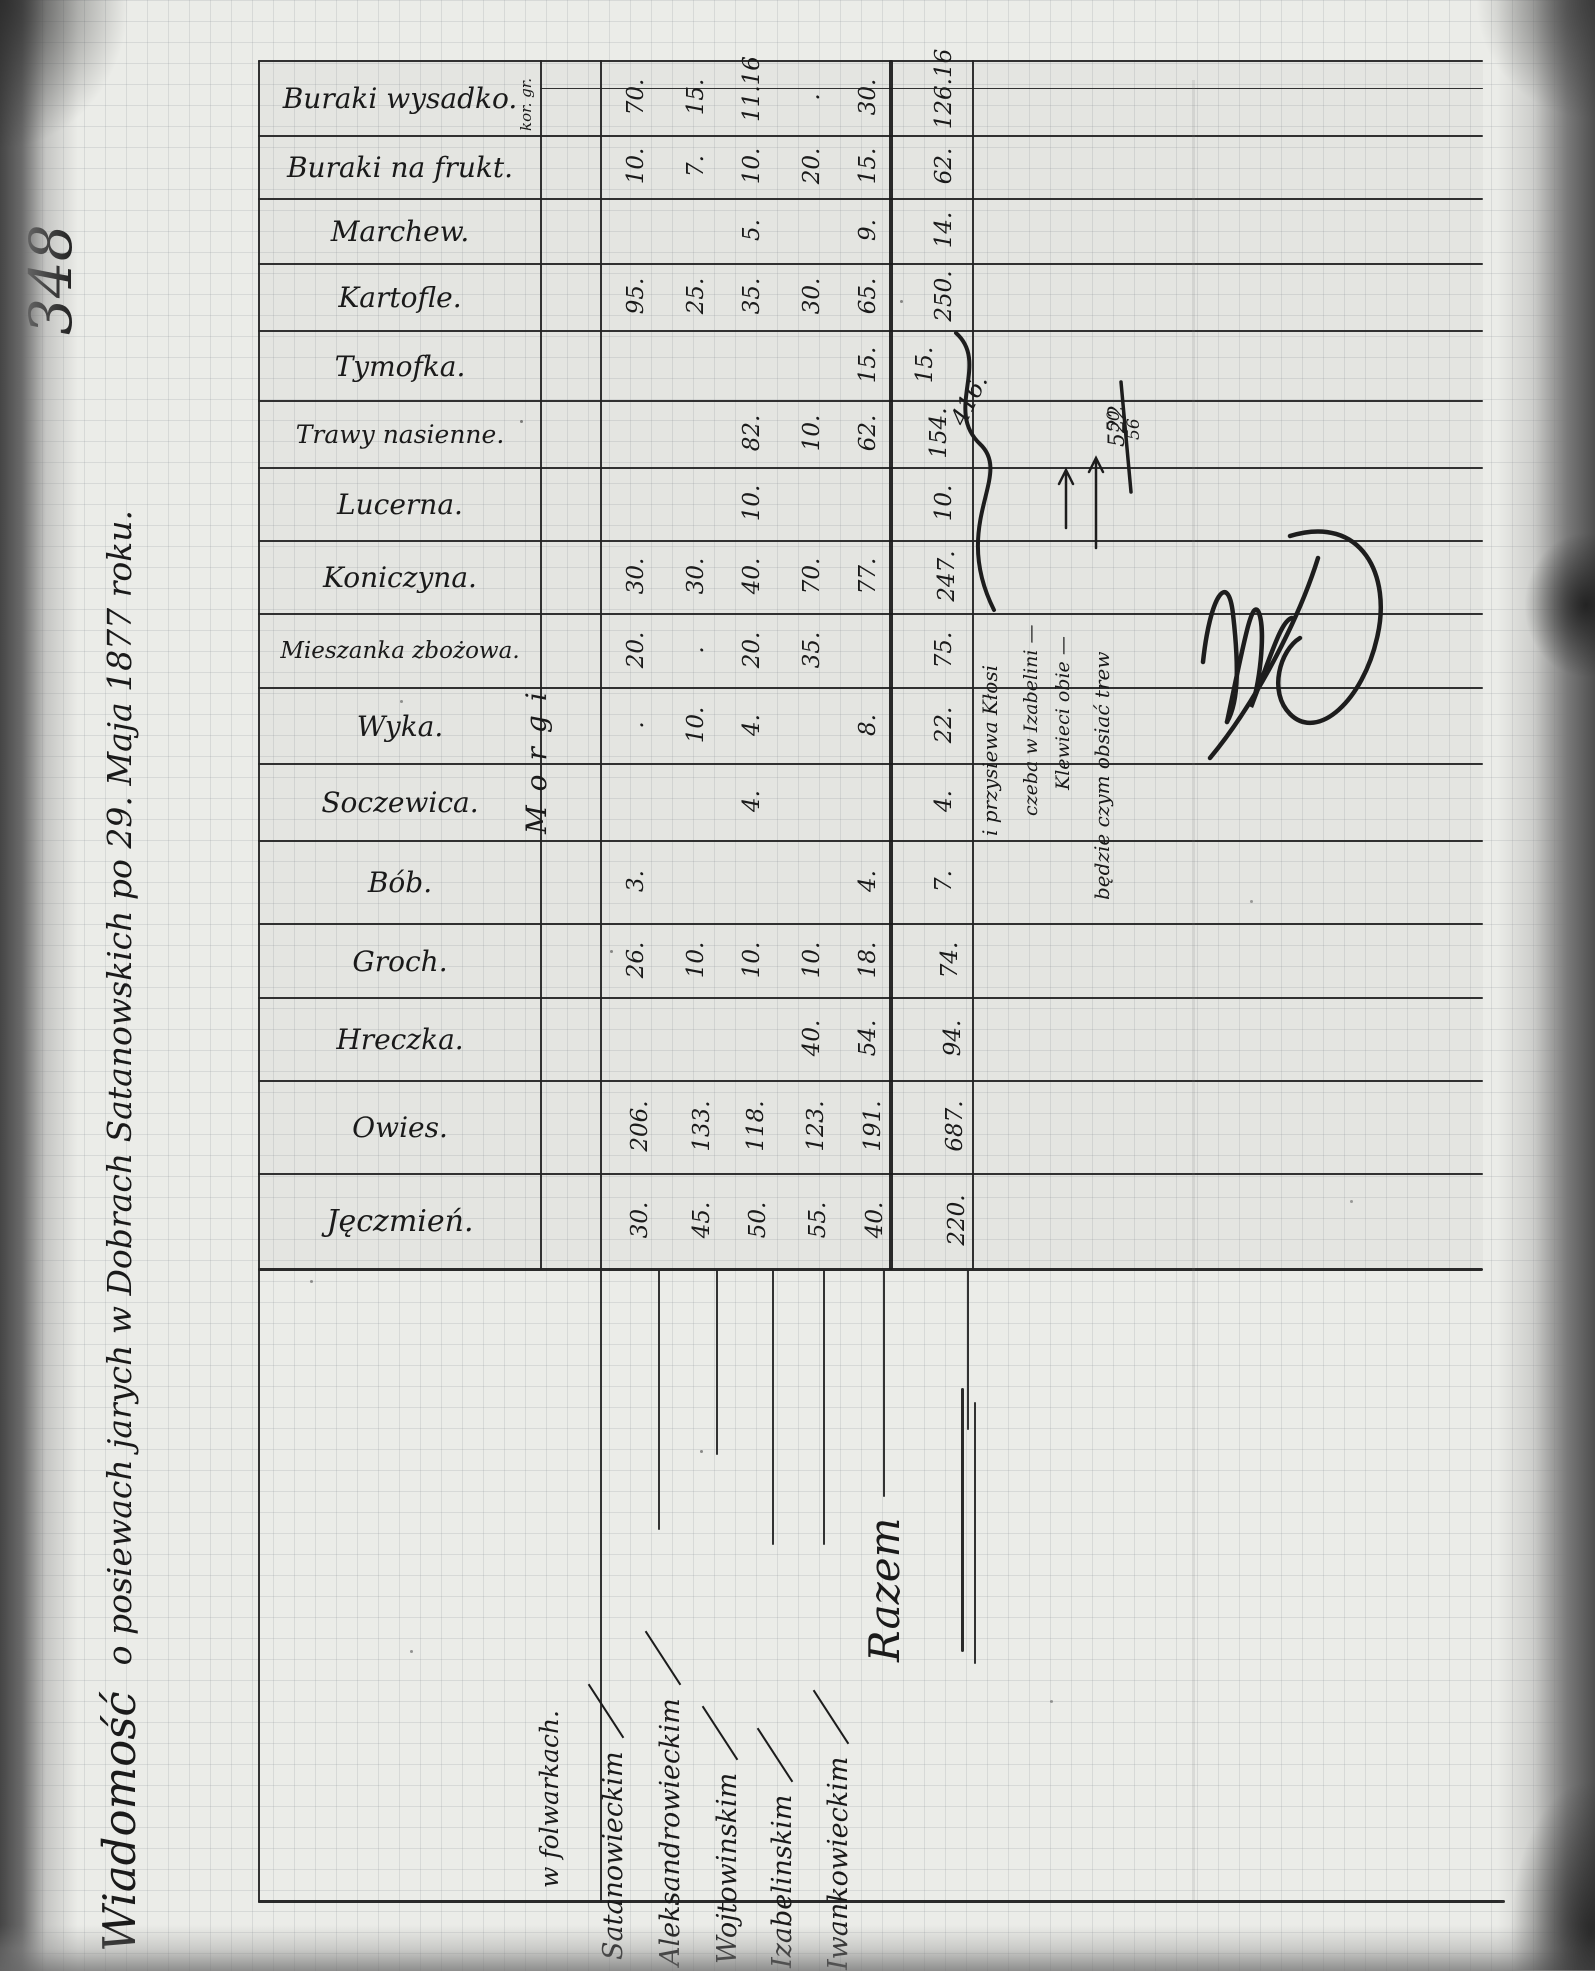 The width and height of the screenshot is (1595, 1971). What do you see at coordinates (1558, 605) in the screenshot?
I see `right-edge-blotch` at bounding box center [1558, 605].